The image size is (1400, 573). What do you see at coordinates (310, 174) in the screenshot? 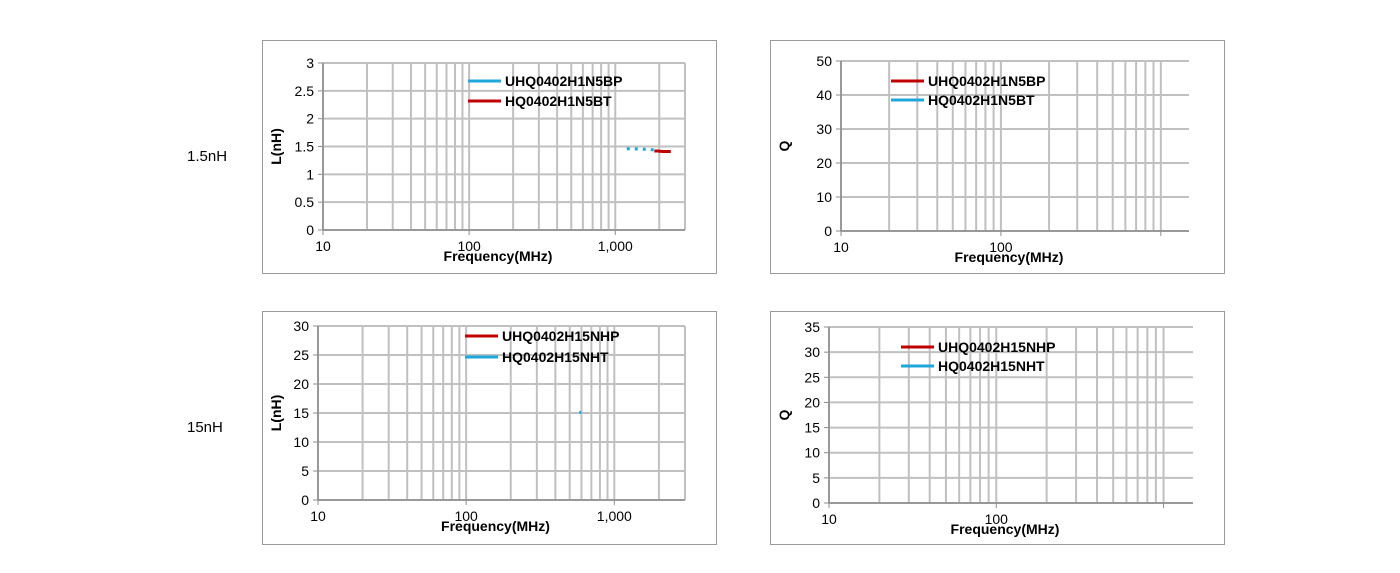
I see `y-tick-label: 1` at bounding box center [310, 174].